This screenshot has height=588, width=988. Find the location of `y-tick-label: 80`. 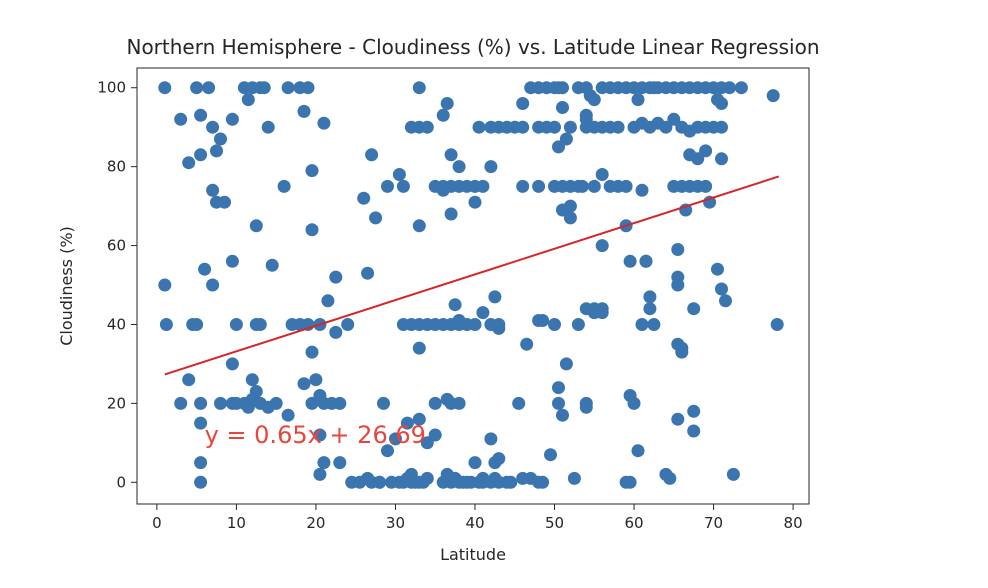

y-tick-label: 80 is located at coordinates (116, 167).